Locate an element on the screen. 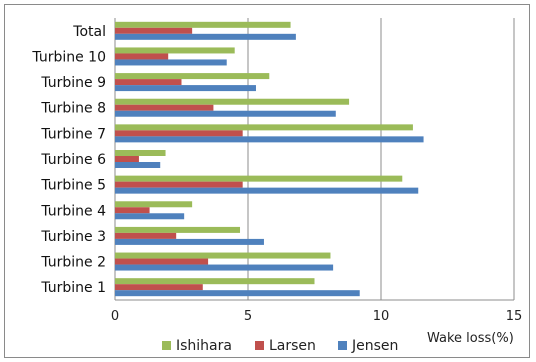  category-label-turbine-1: Turbine 1 is located at coordinates (73, 288).